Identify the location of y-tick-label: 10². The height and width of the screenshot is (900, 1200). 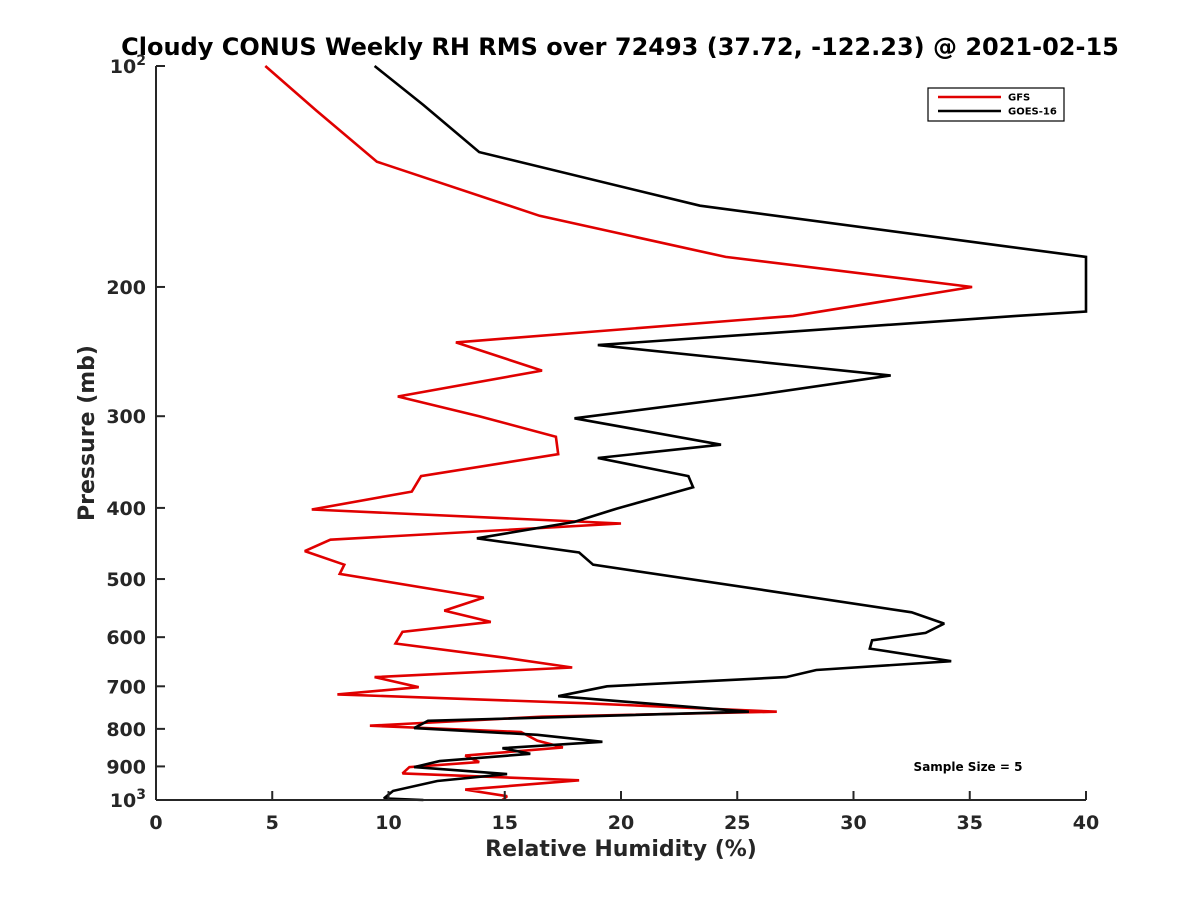
(128, 65).